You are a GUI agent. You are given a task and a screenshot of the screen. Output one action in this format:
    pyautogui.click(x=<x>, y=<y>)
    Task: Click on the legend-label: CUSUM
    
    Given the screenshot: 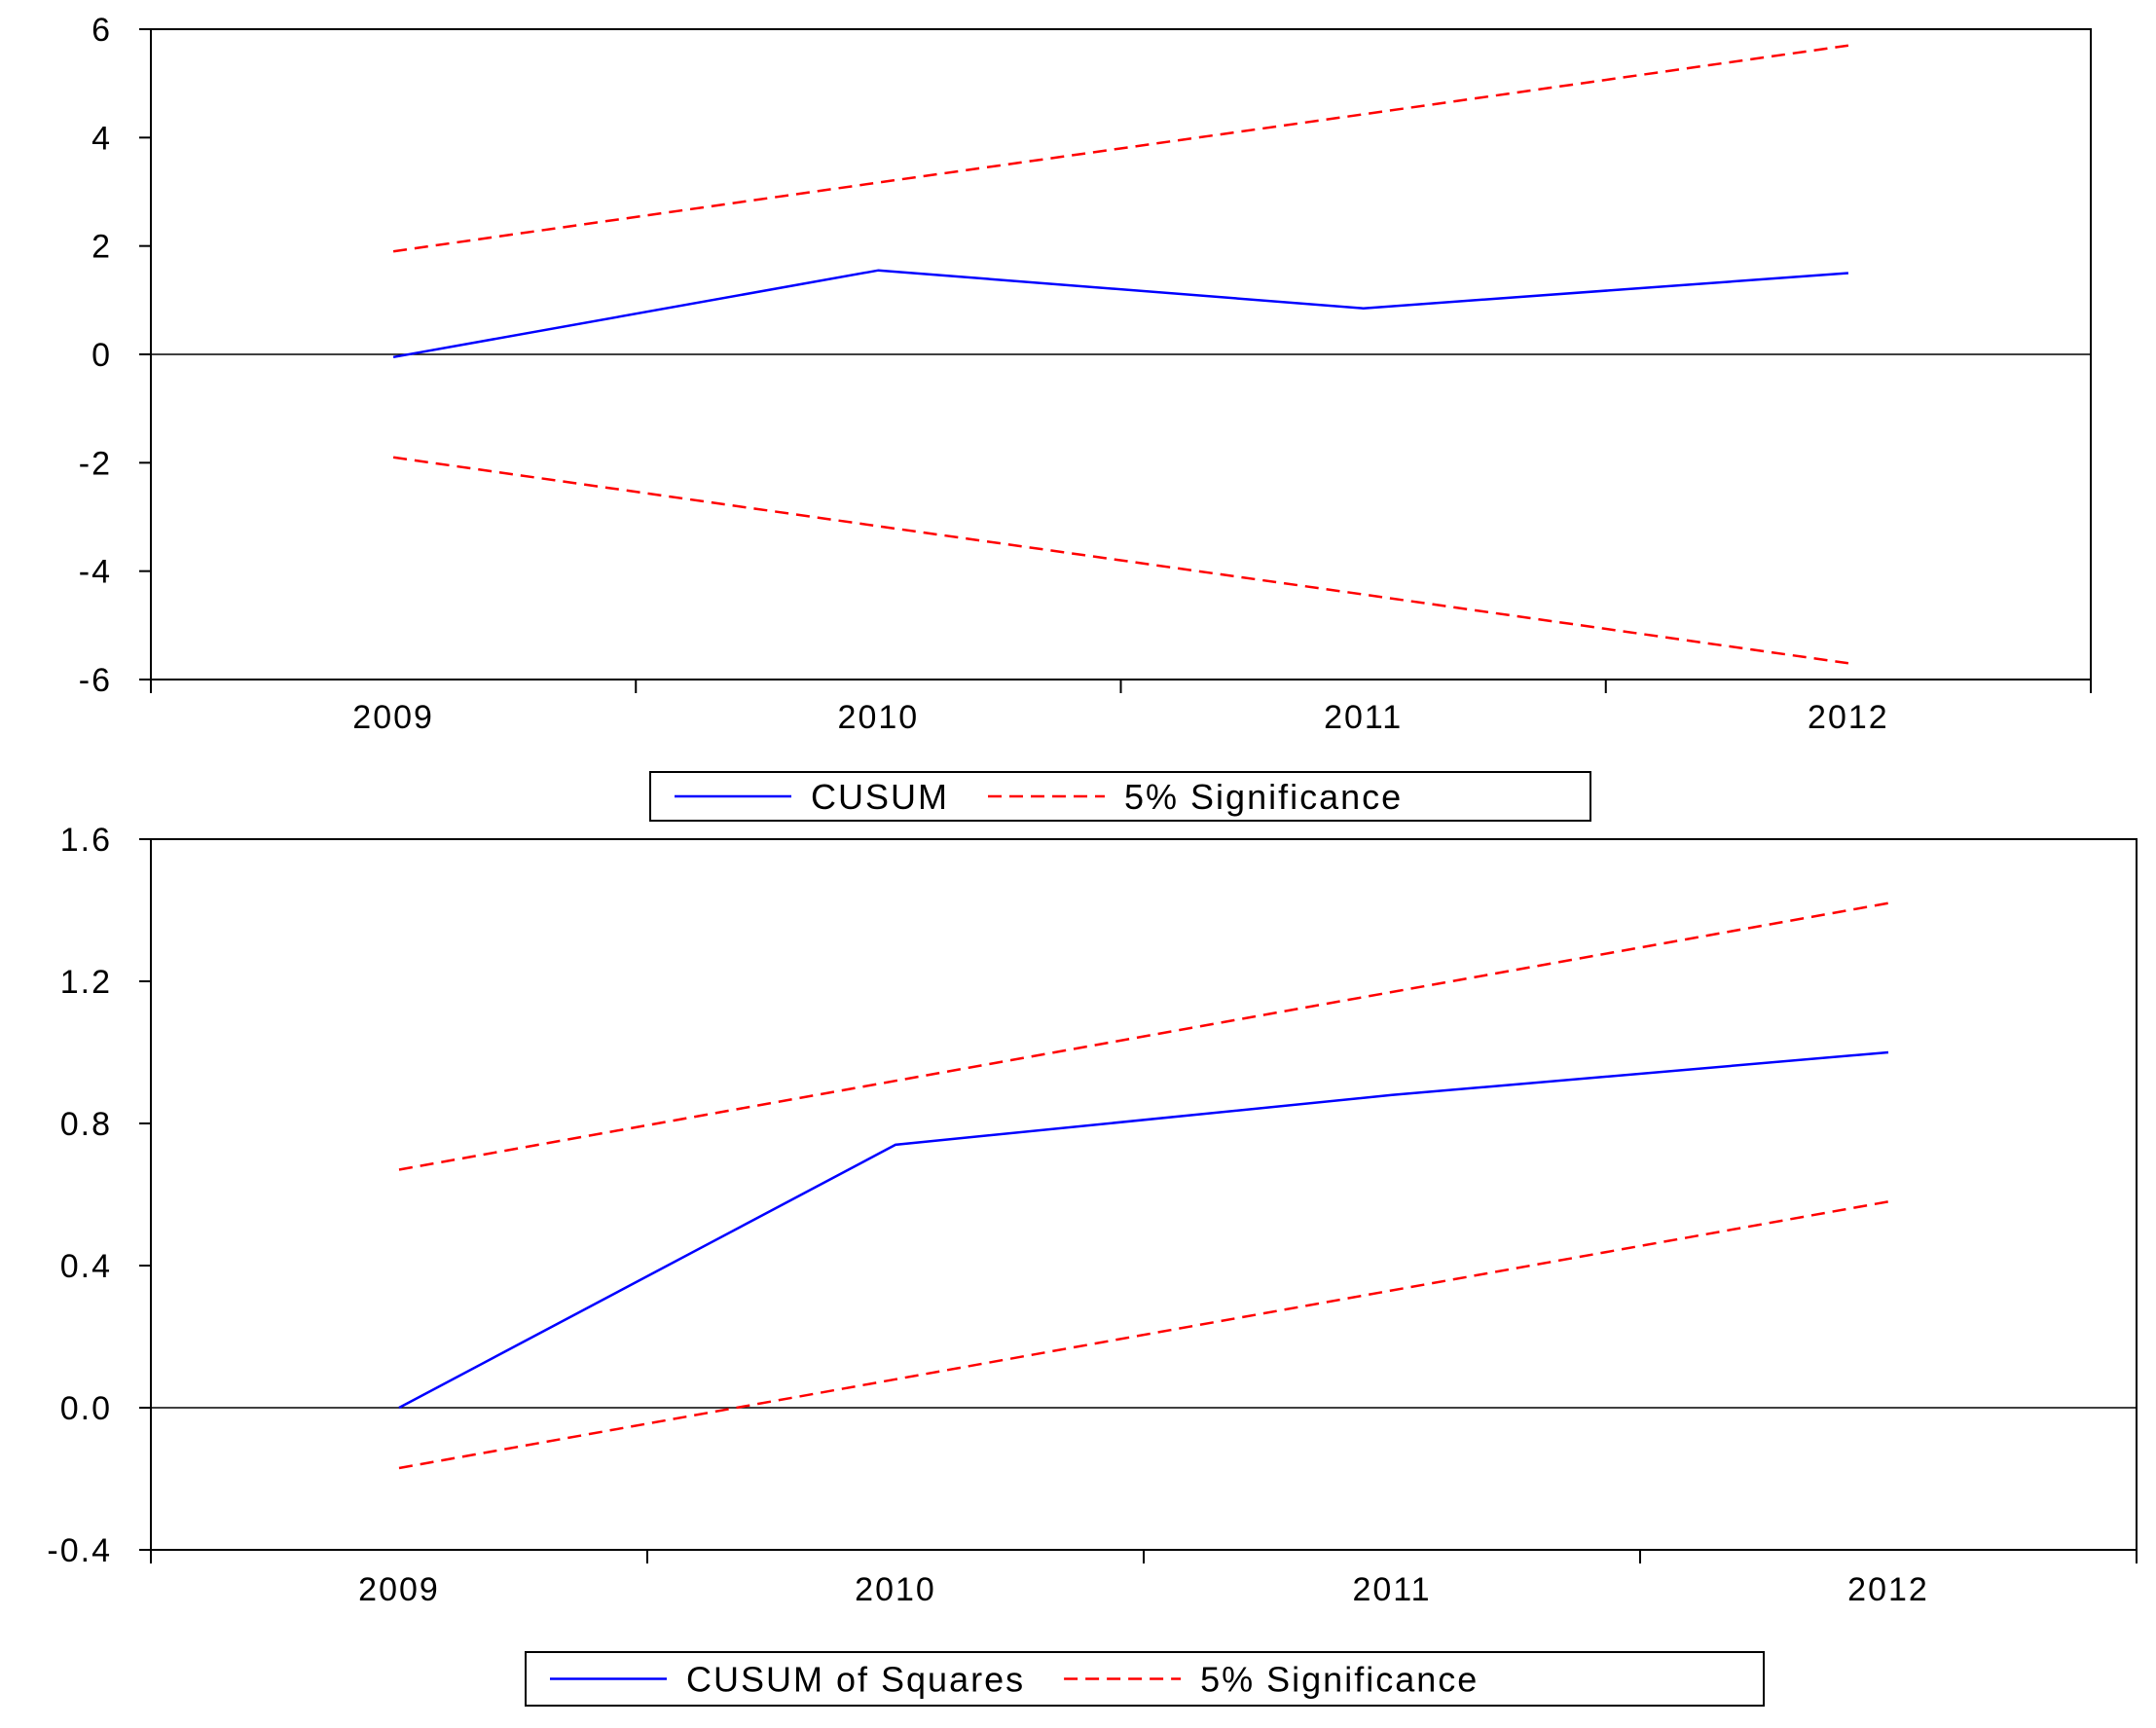 What is the action you would take?
    pyautogui.click(x=880, y=797)
    